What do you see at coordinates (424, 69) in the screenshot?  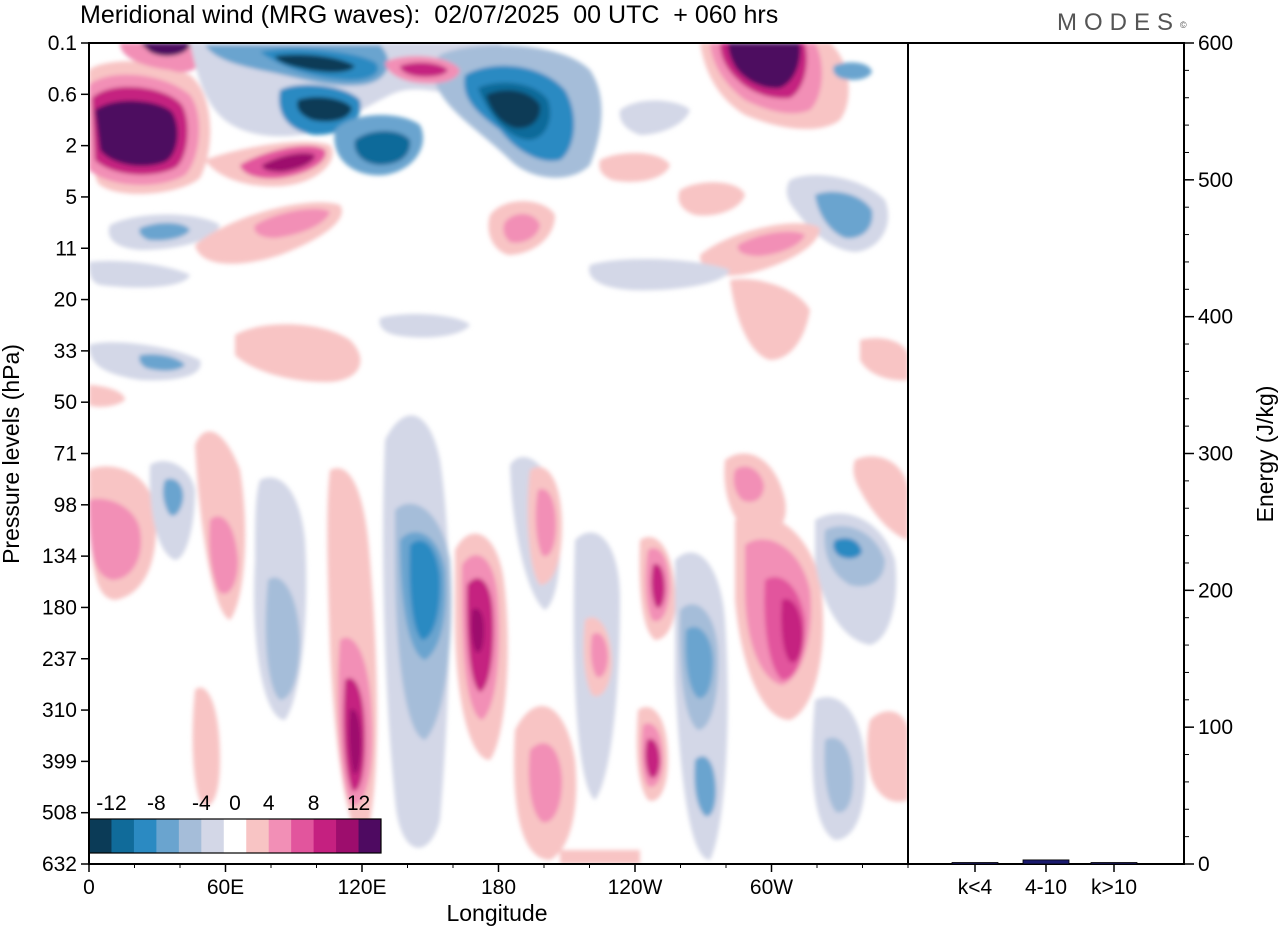 I see `feature-positive-0-3hpa-core` at bounding box center [424, 69].